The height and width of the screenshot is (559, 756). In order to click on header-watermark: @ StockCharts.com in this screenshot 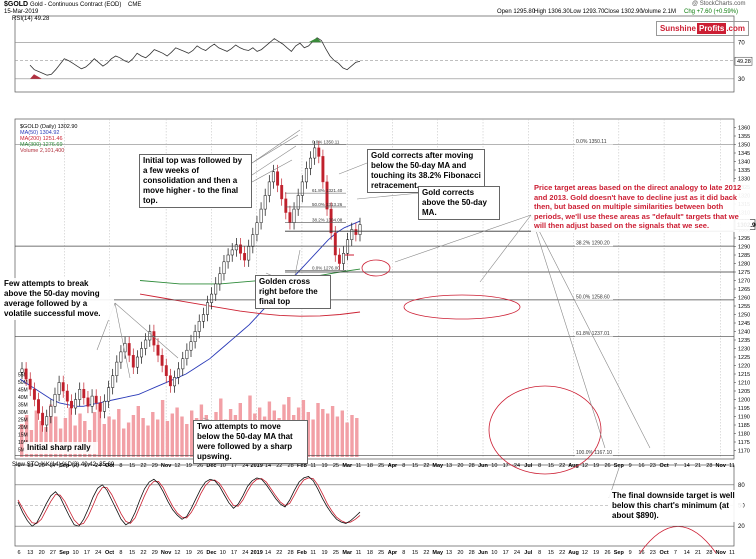, I will do `click(719, 4)`.